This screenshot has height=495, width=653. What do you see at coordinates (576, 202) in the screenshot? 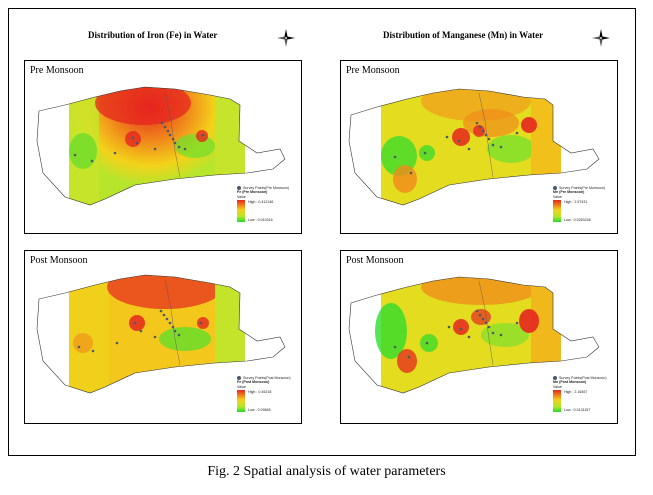
I see `legend-high-label: High : 2.57431` at bounding box center [576, 202].